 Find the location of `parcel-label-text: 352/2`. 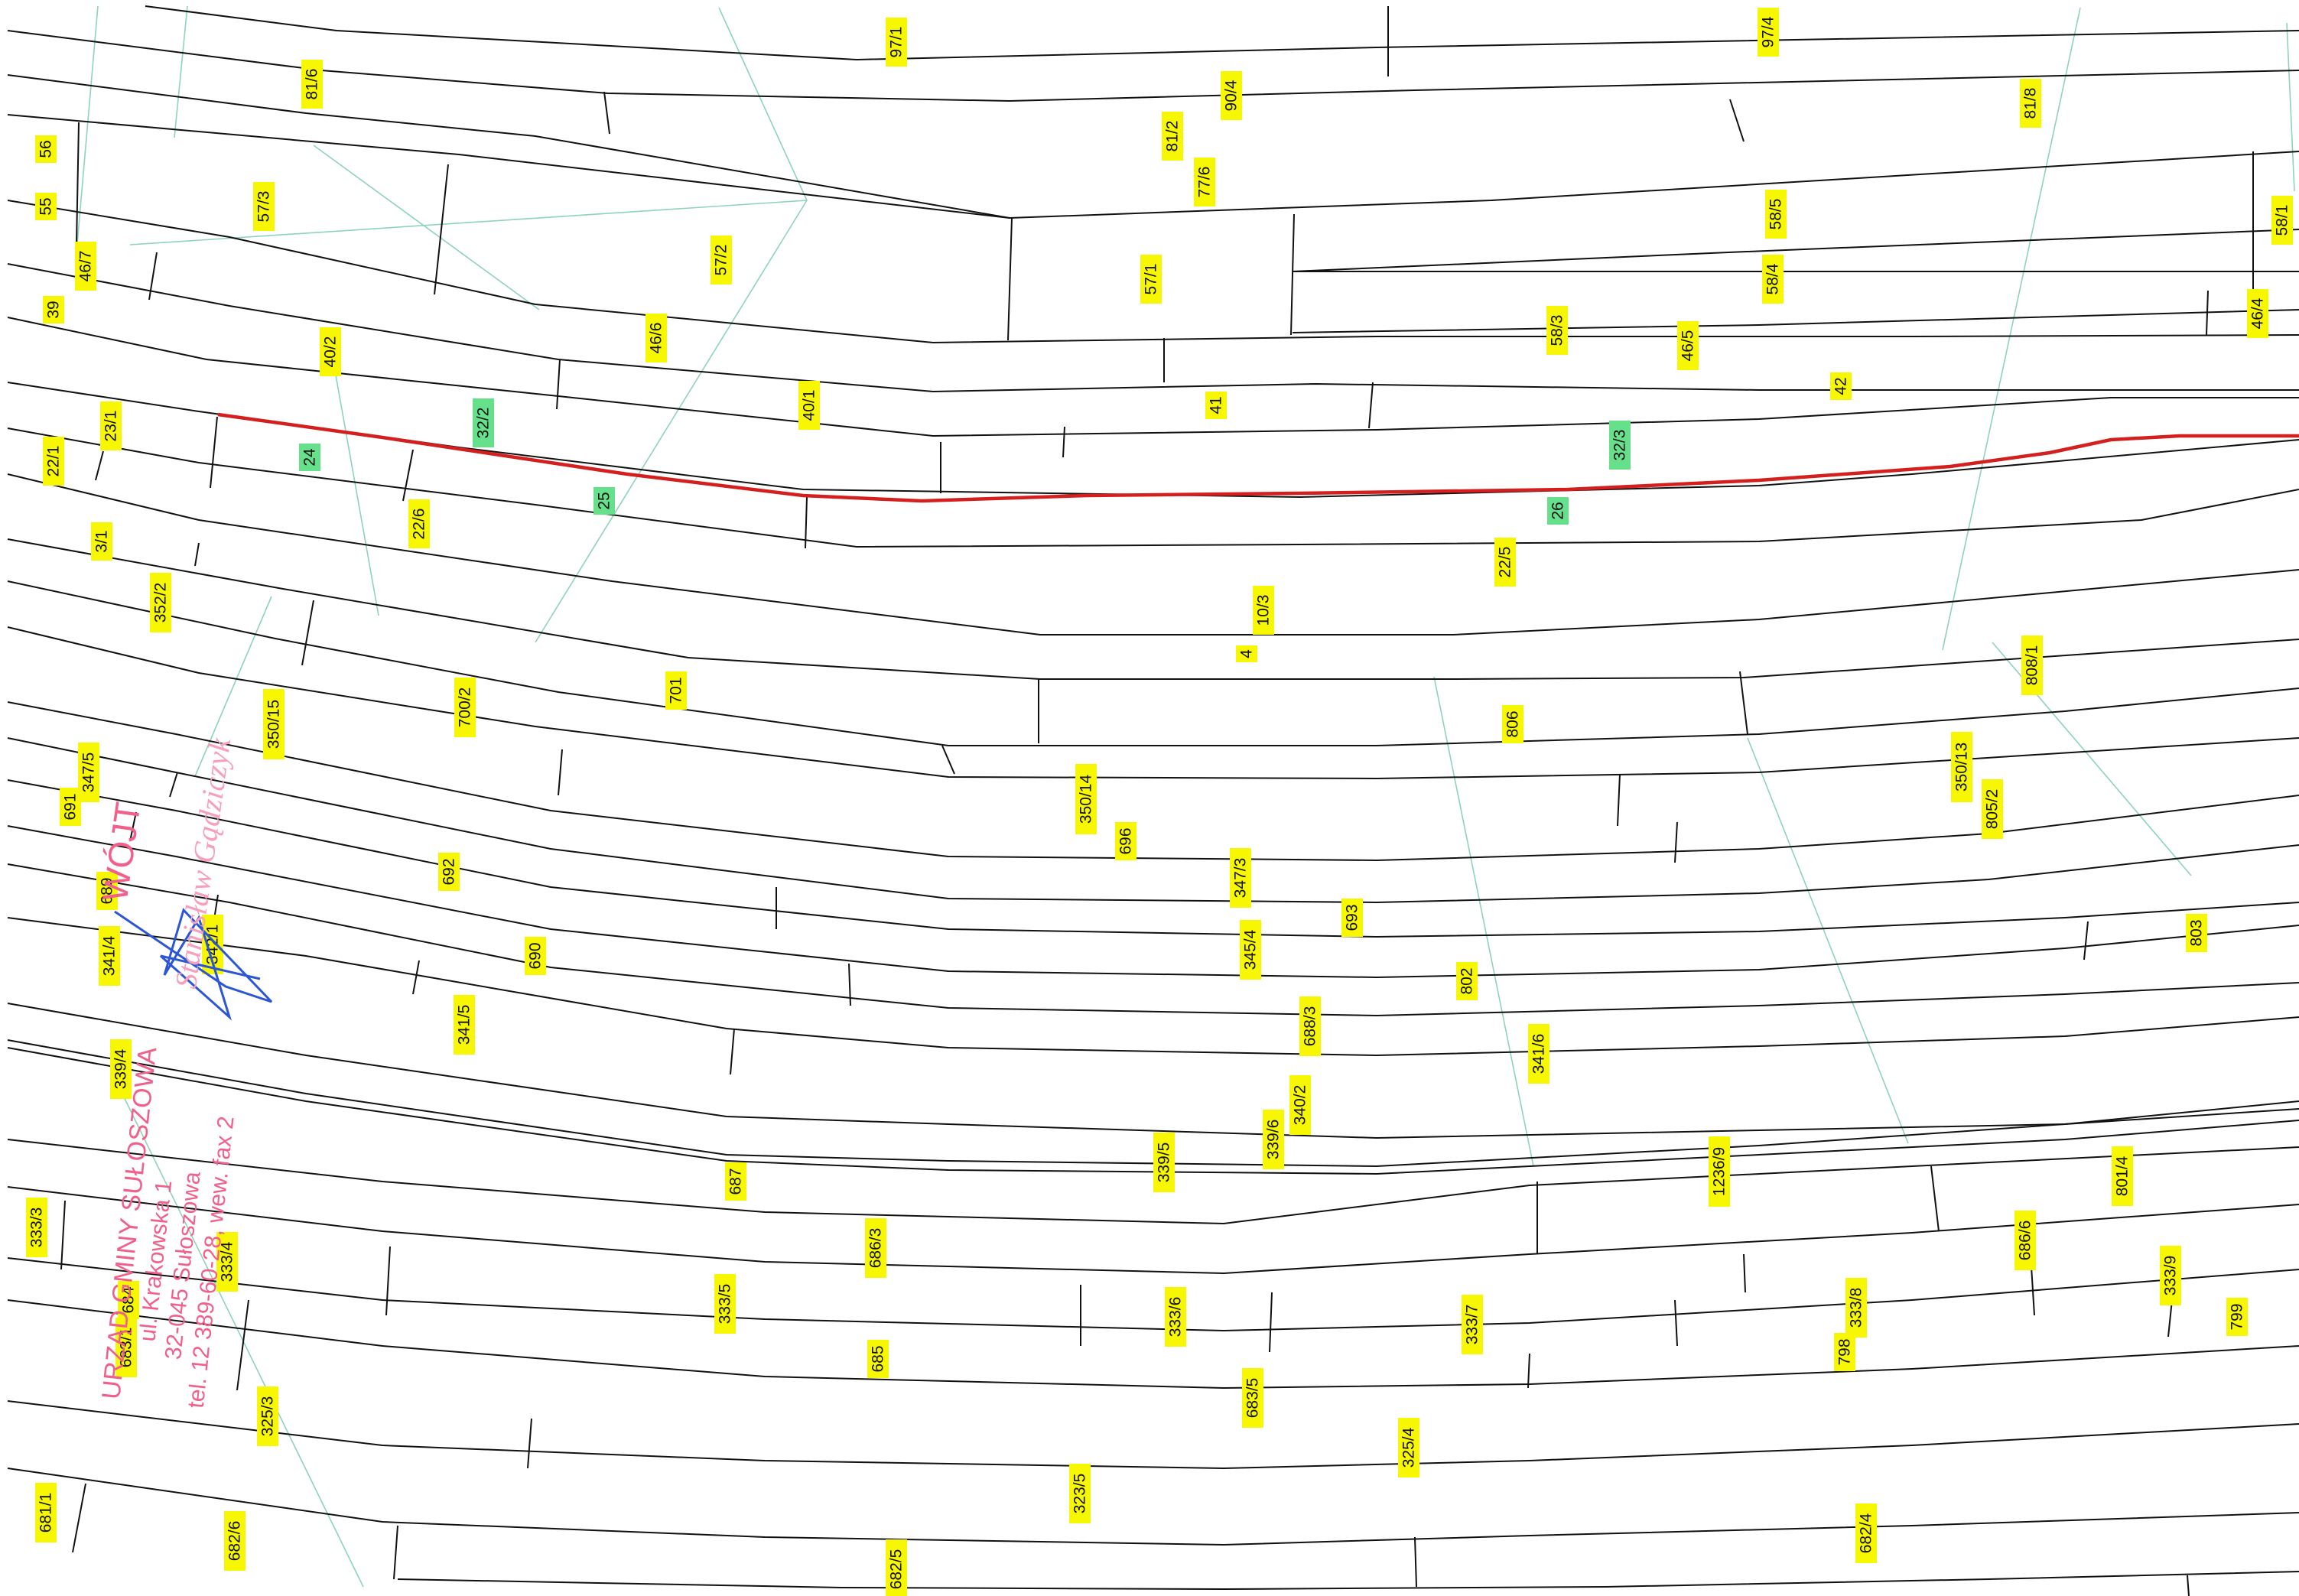

parcel-label-text: 352/2 is located at coordinates (161, 603).